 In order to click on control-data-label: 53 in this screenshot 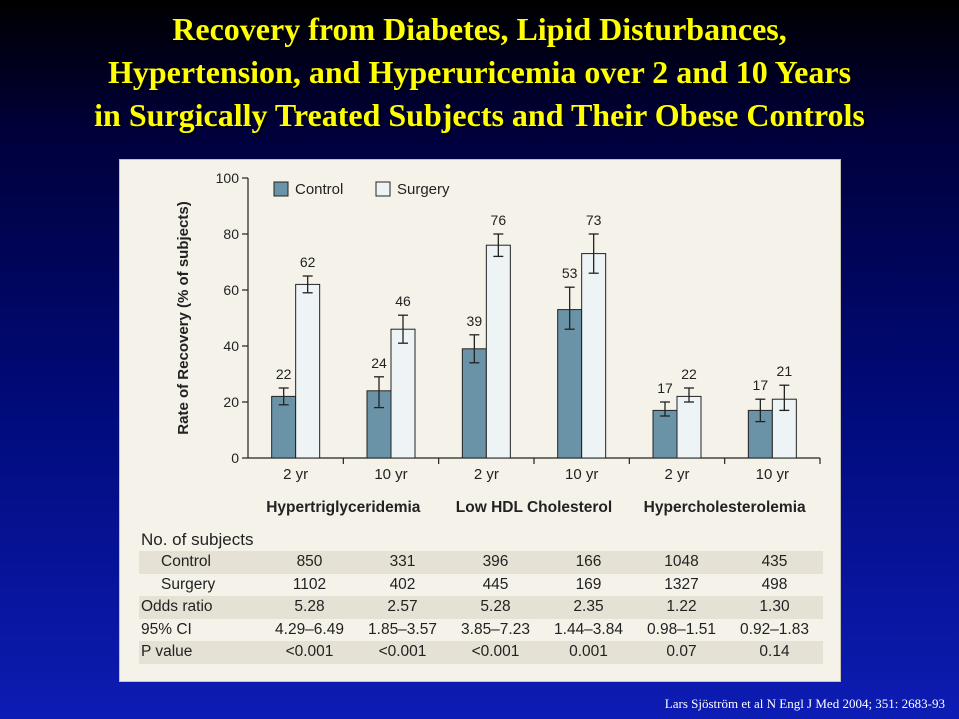, I will do `click(570, 273)`.